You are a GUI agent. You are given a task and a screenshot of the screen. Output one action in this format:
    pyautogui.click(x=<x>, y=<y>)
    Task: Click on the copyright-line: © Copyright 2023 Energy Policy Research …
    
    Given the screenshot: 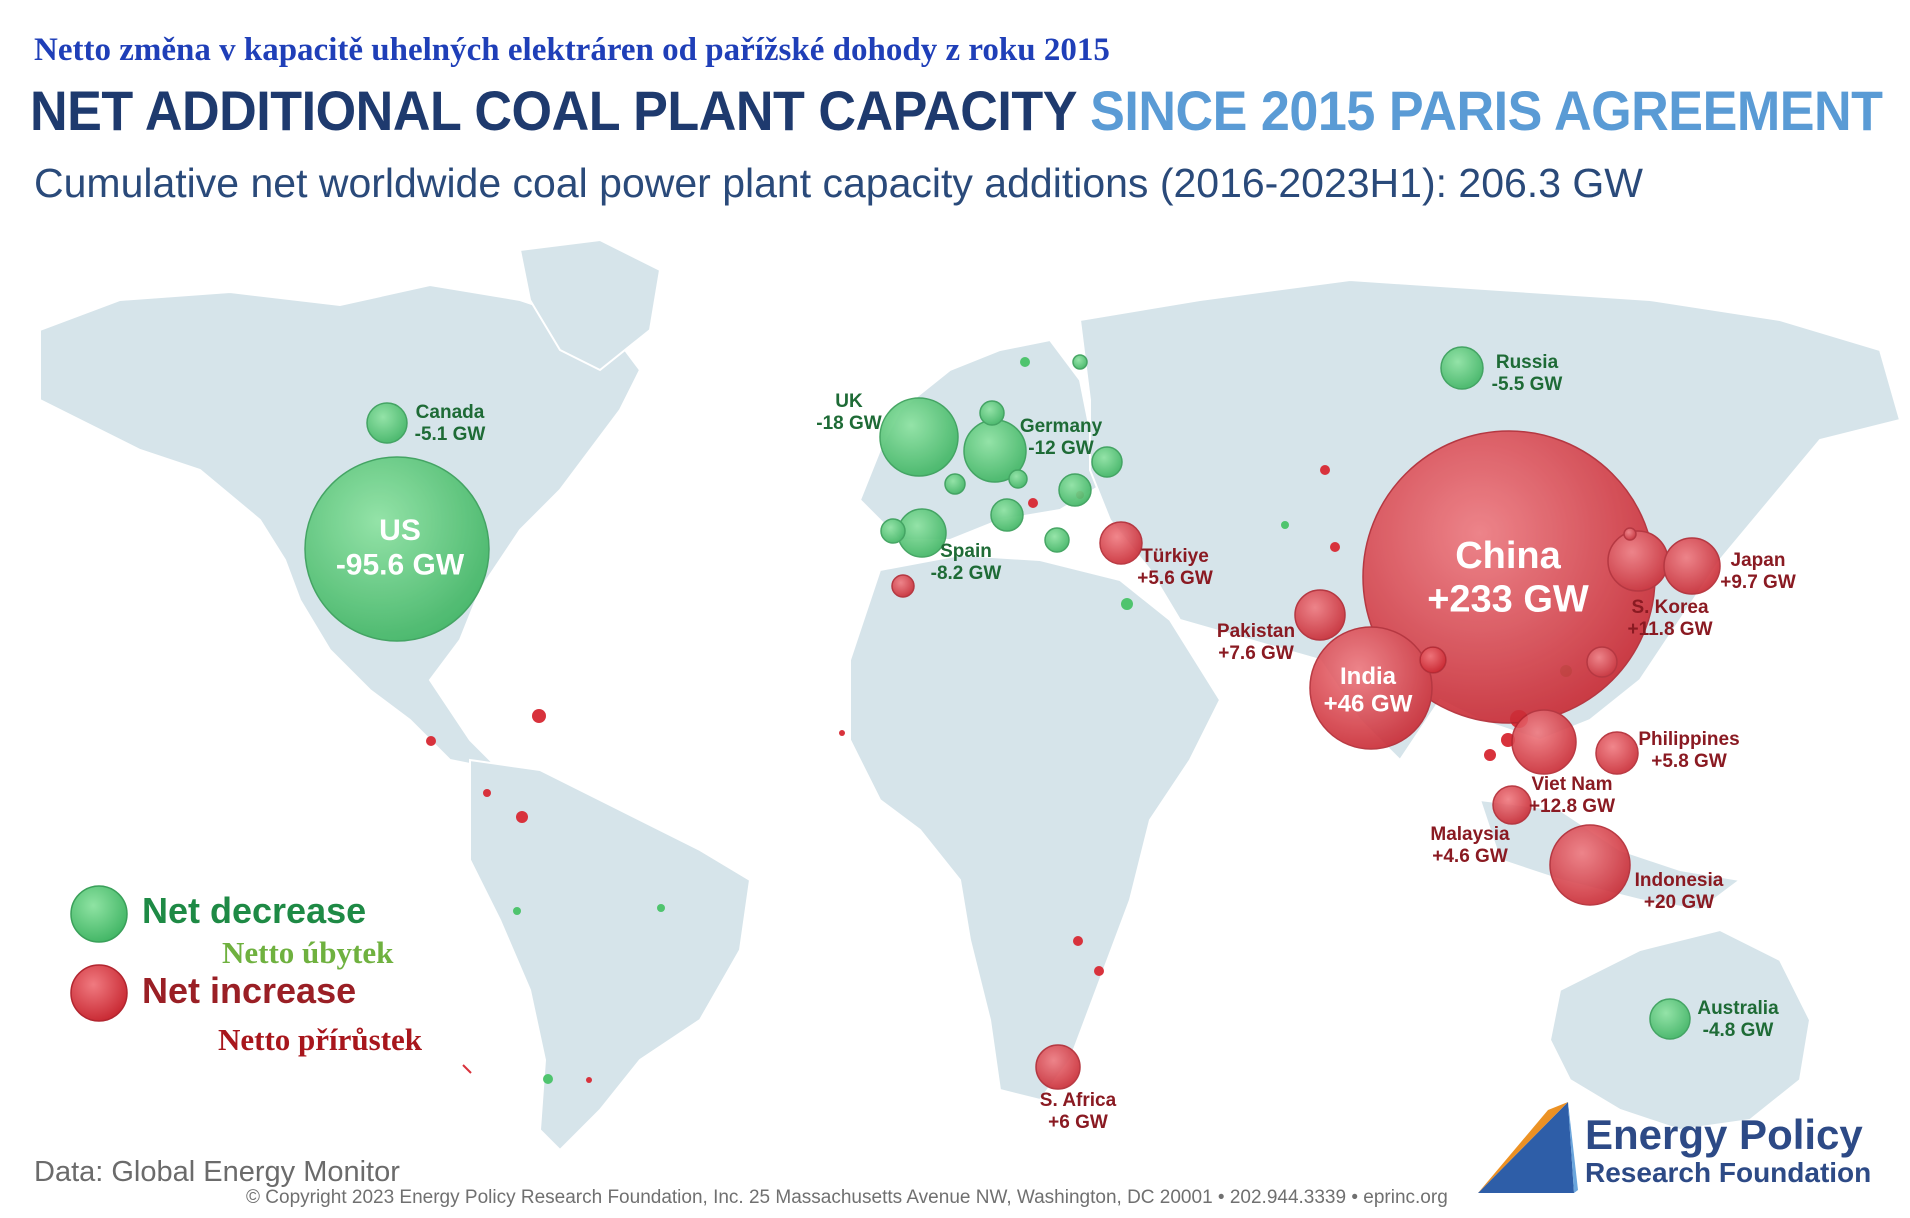 What is the action you would take?
    pyautogui.click(x=847, y=1197)
    